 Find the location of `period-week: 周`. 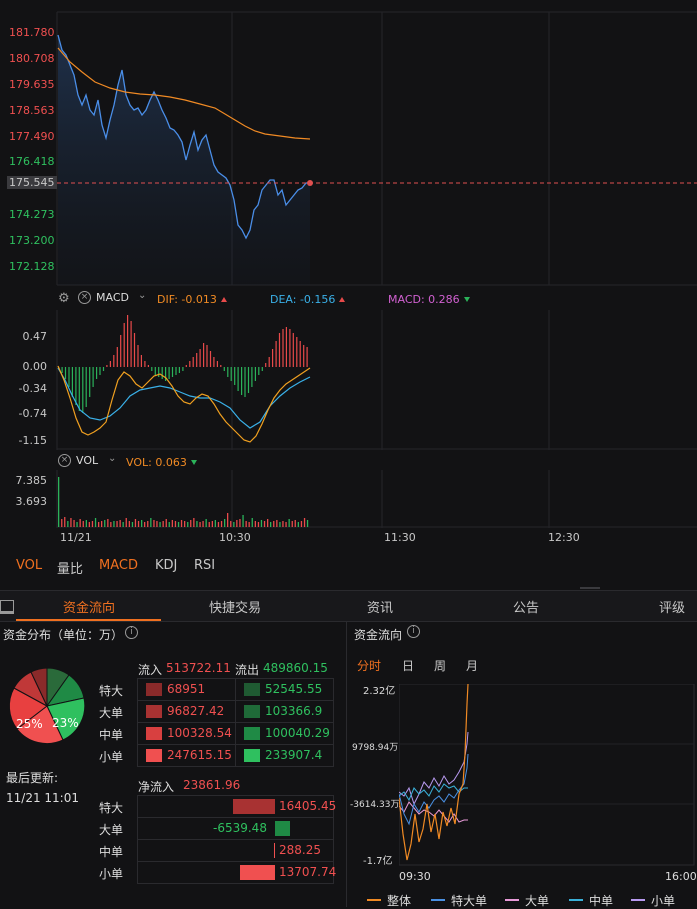

period-week: 周 is located at coordinates (440, 666).